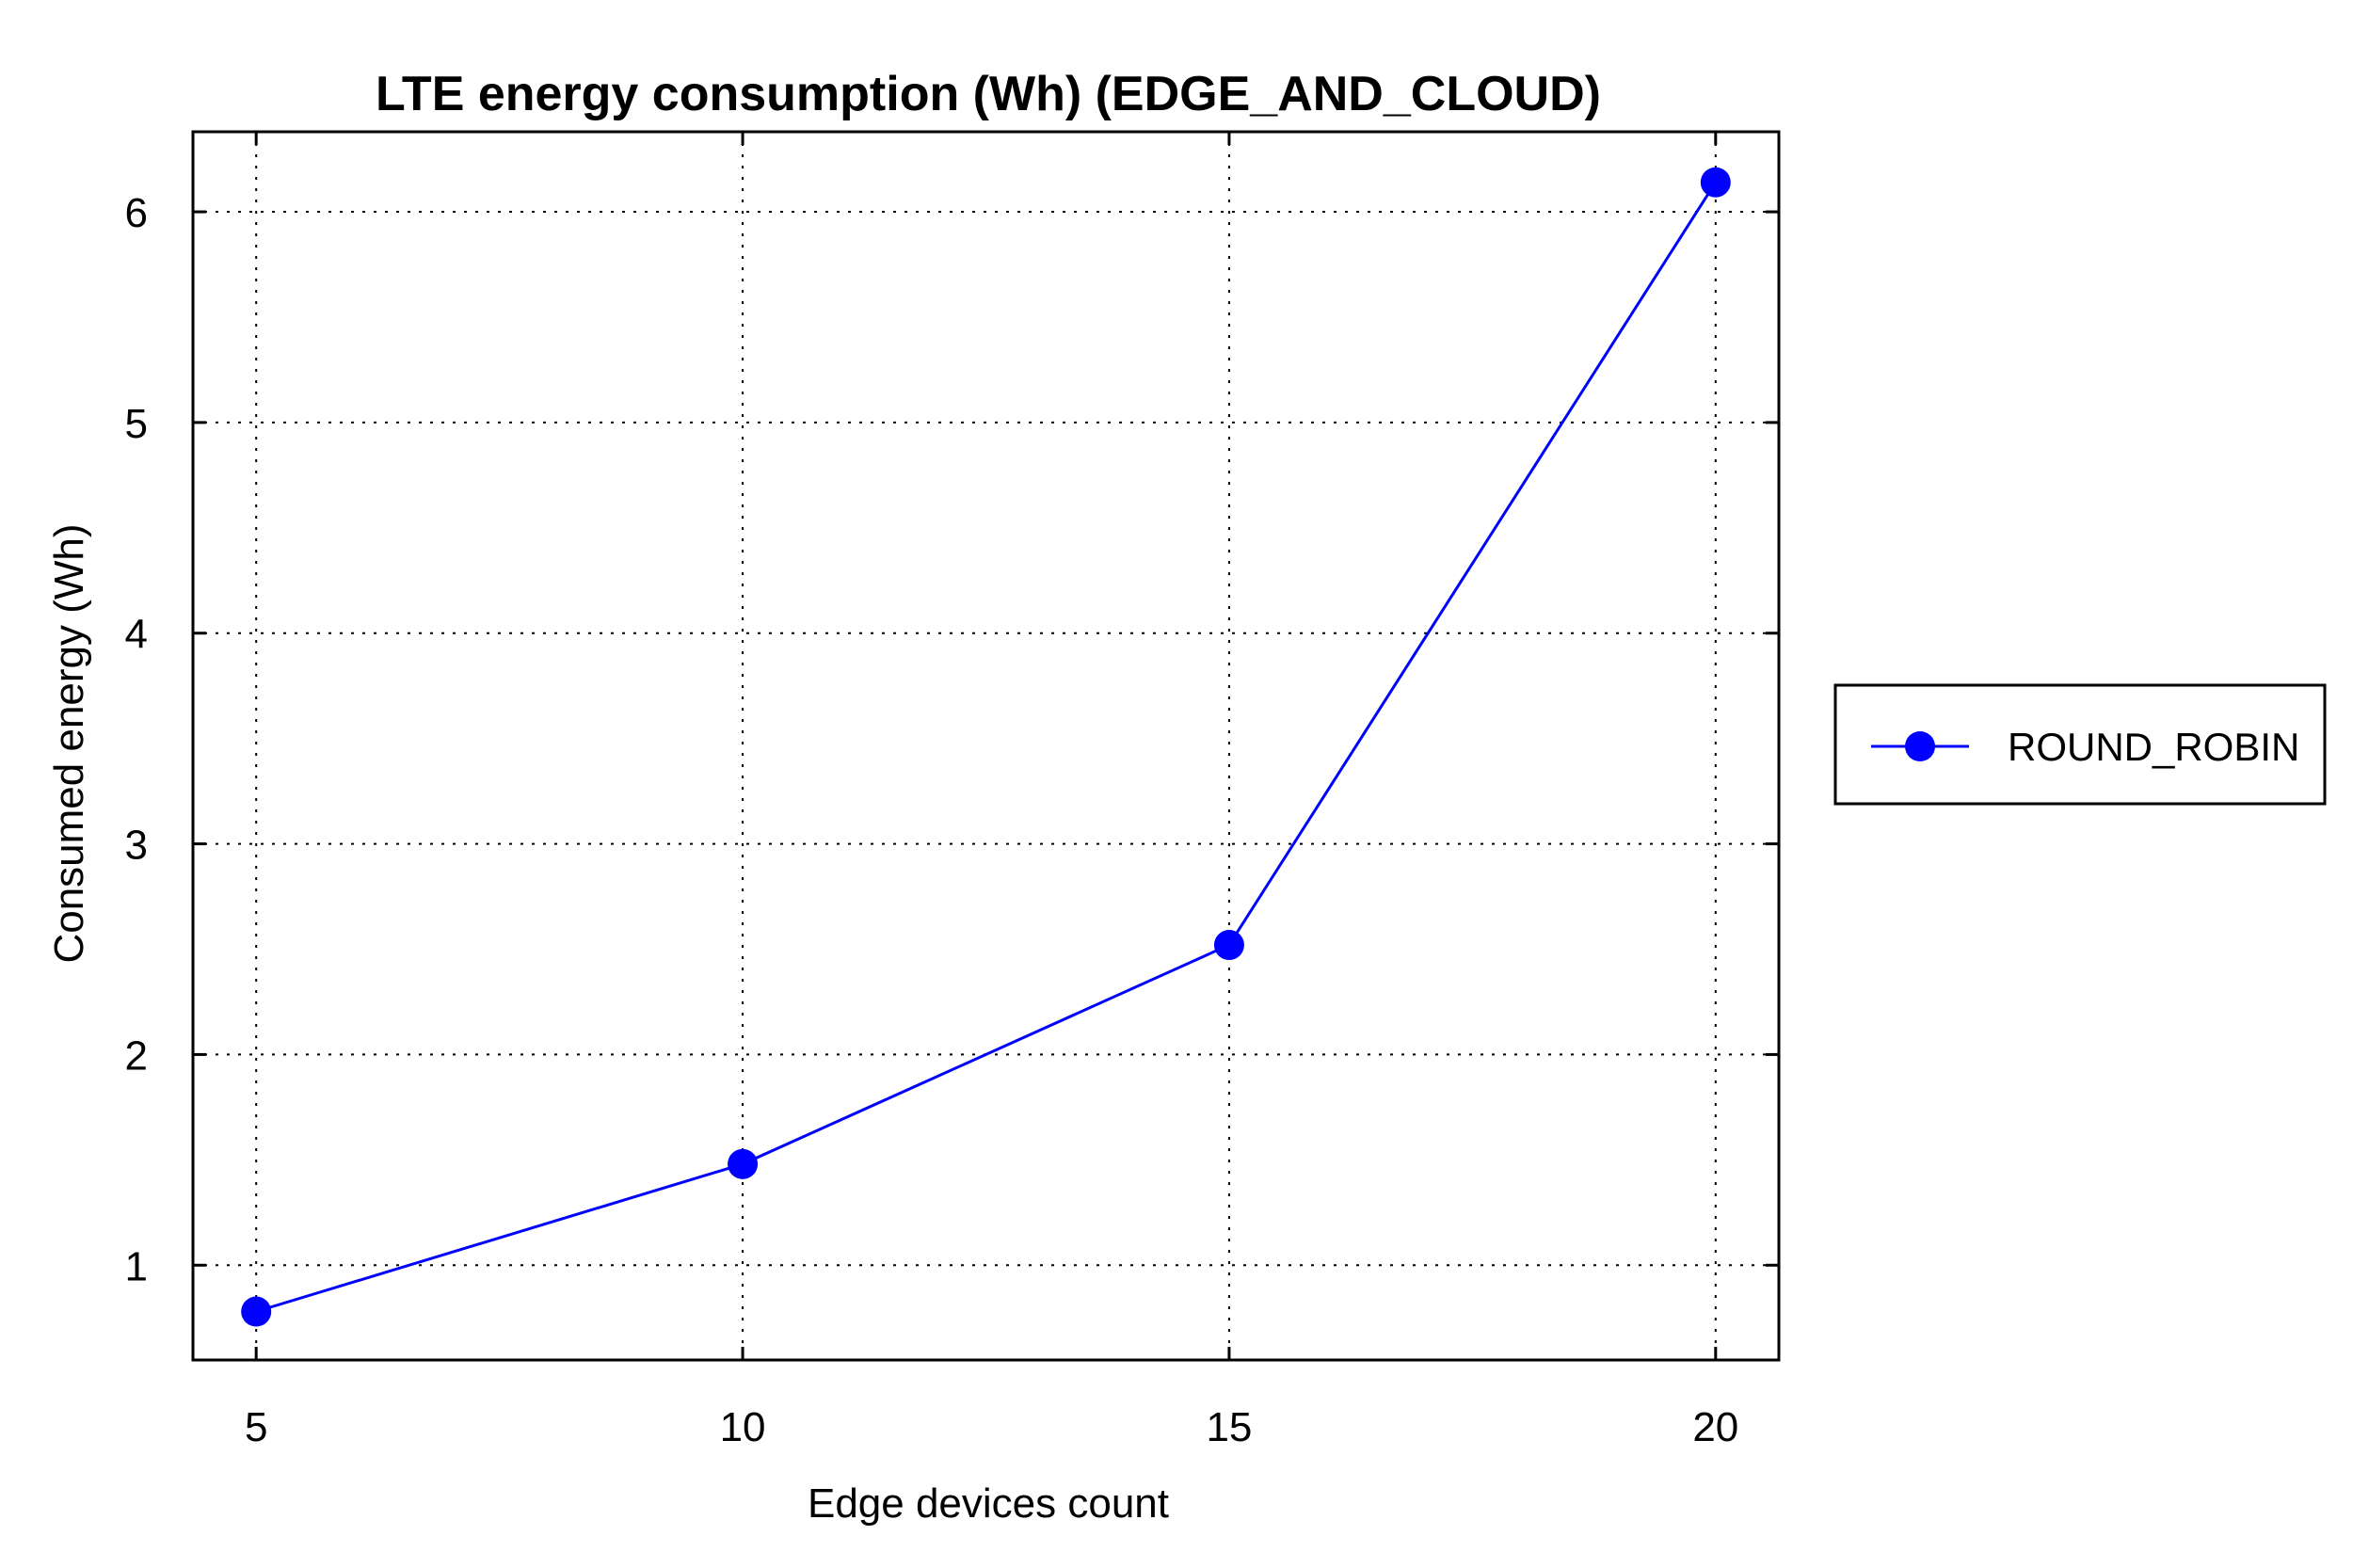 This screenshot has width=2353, height=1568. I want to click on y-tick-label: 2, so click(137, 1055).